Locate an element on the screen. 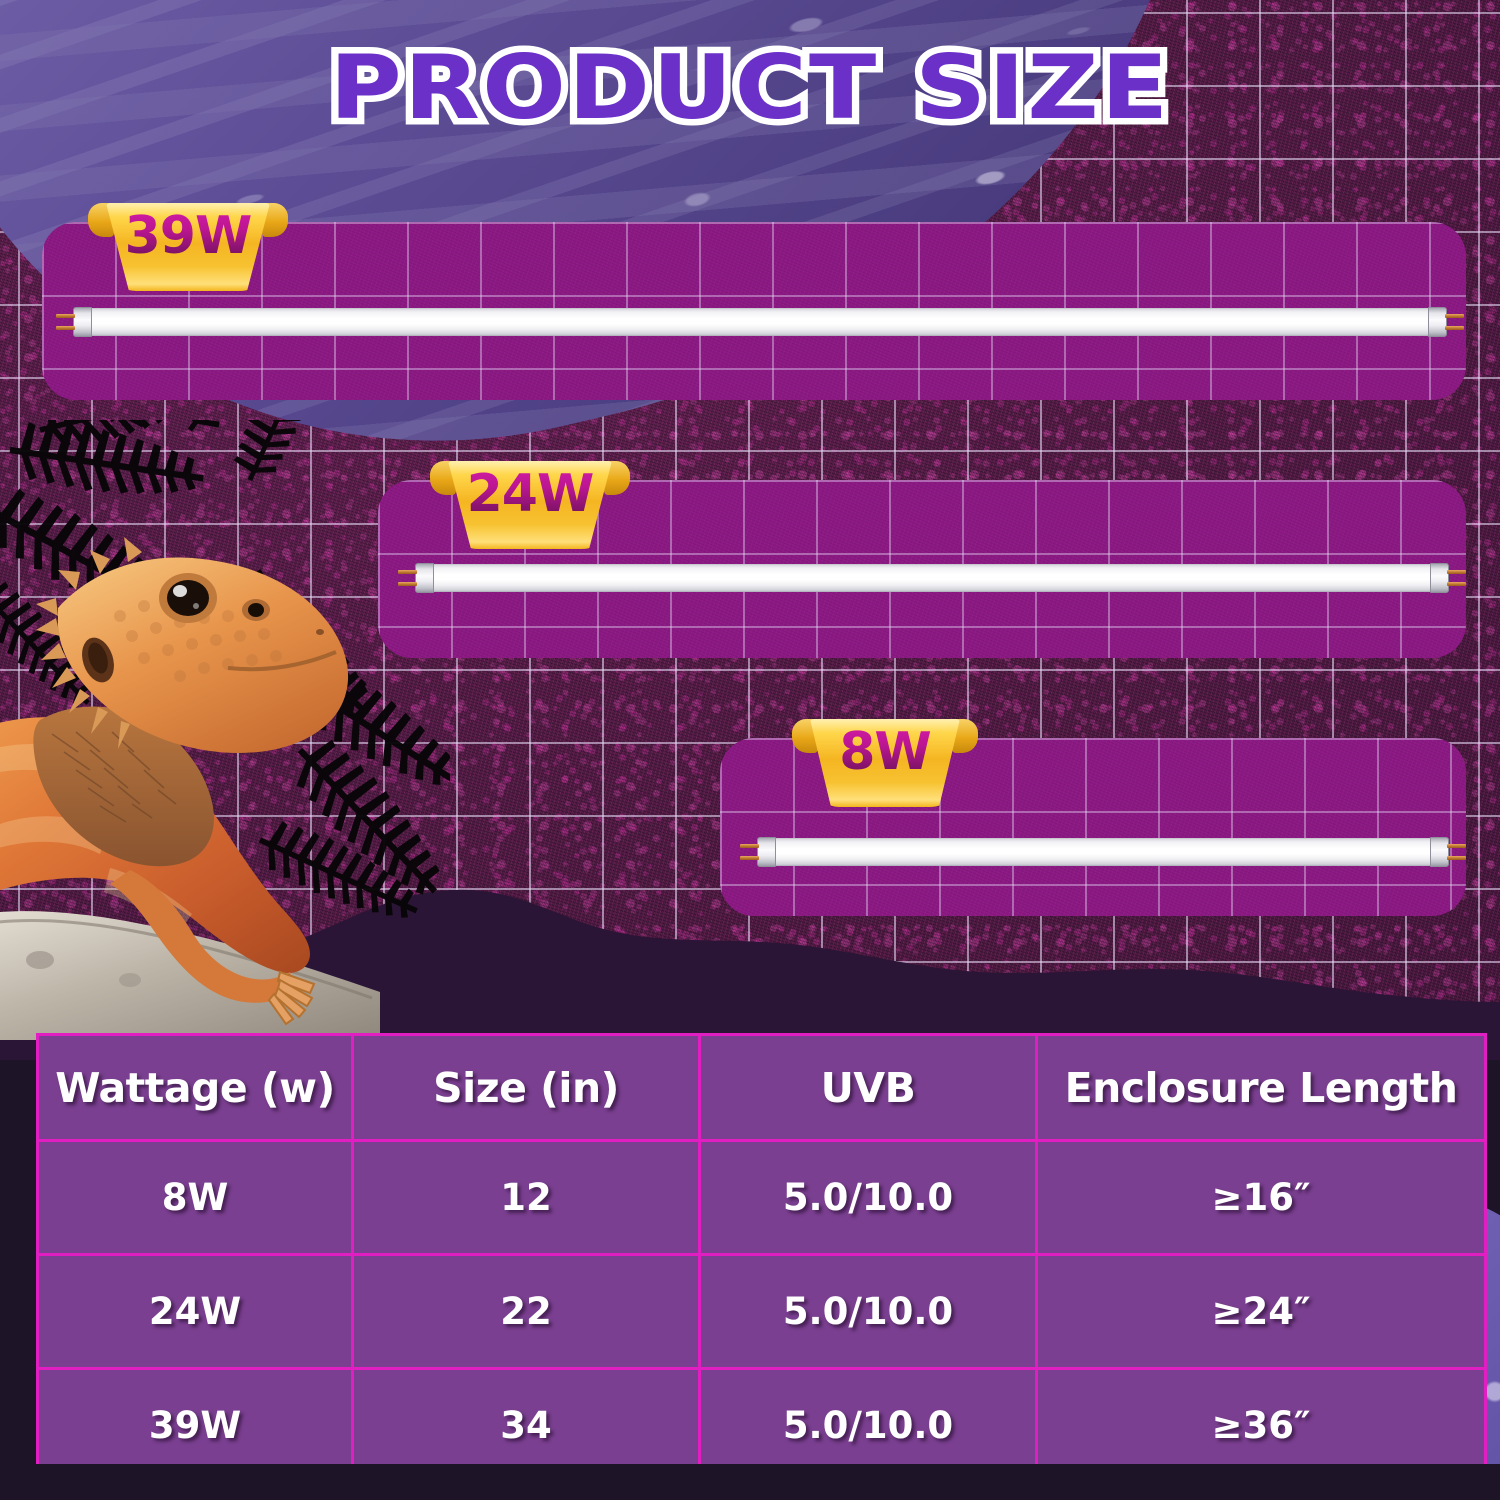 The image size is (1500, 1500). wattage-badge-label: 24W is located at coordinates (530, 494).